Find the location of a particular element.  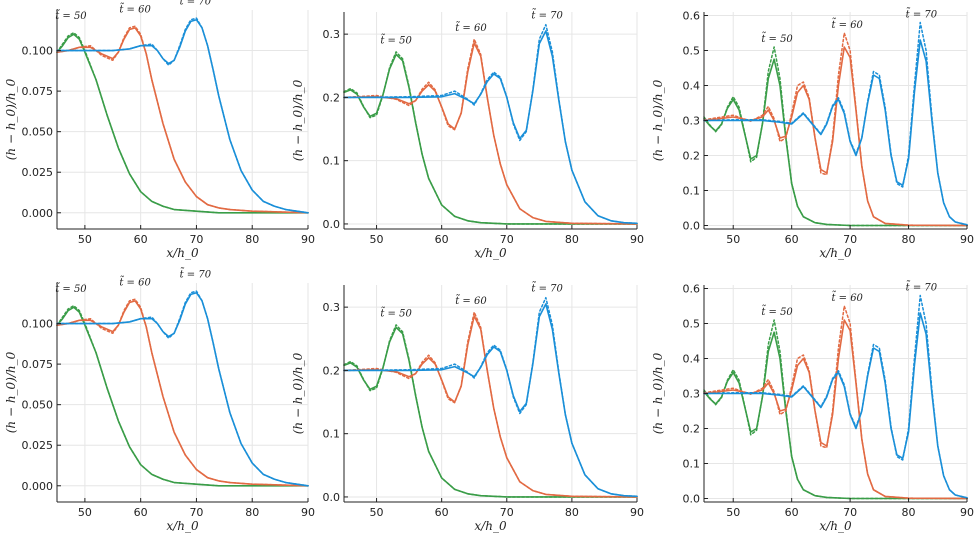

y-tick-label: 0.075 is located at coordinates (38, 364).